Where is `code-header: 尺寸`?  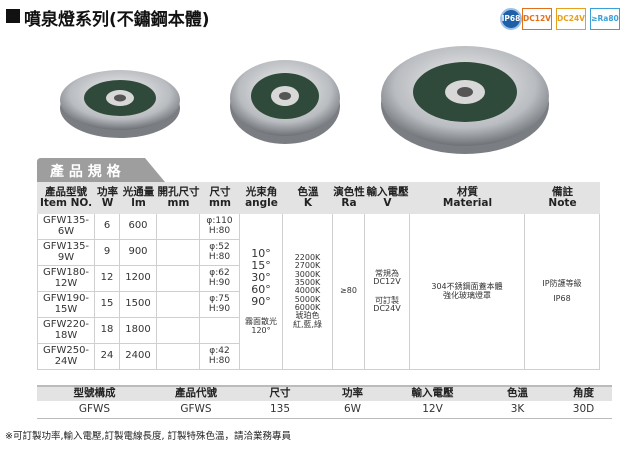 code-header: 尺寸 is located at coordinates (280, 393).